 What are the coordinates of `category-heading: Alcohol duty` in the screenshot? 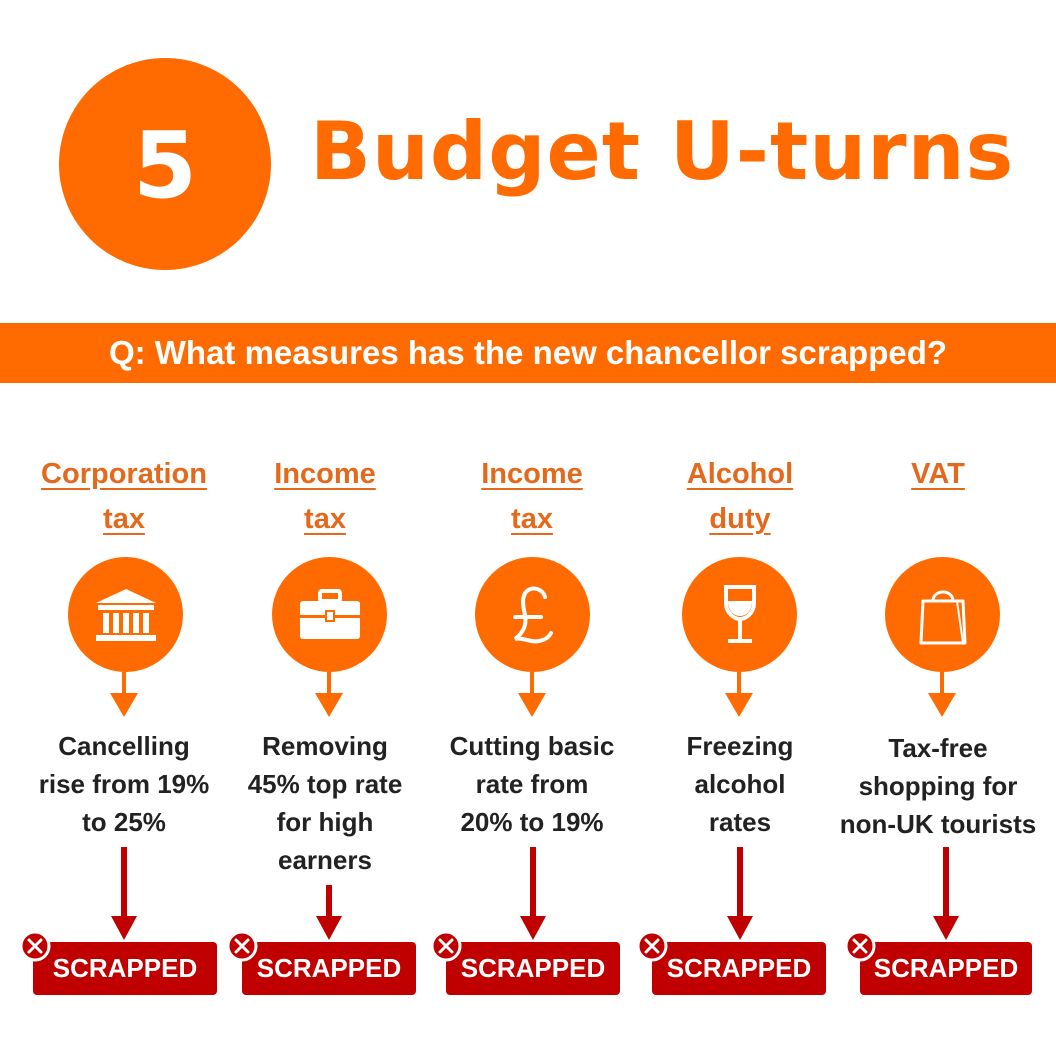 It's located at (740, 496).